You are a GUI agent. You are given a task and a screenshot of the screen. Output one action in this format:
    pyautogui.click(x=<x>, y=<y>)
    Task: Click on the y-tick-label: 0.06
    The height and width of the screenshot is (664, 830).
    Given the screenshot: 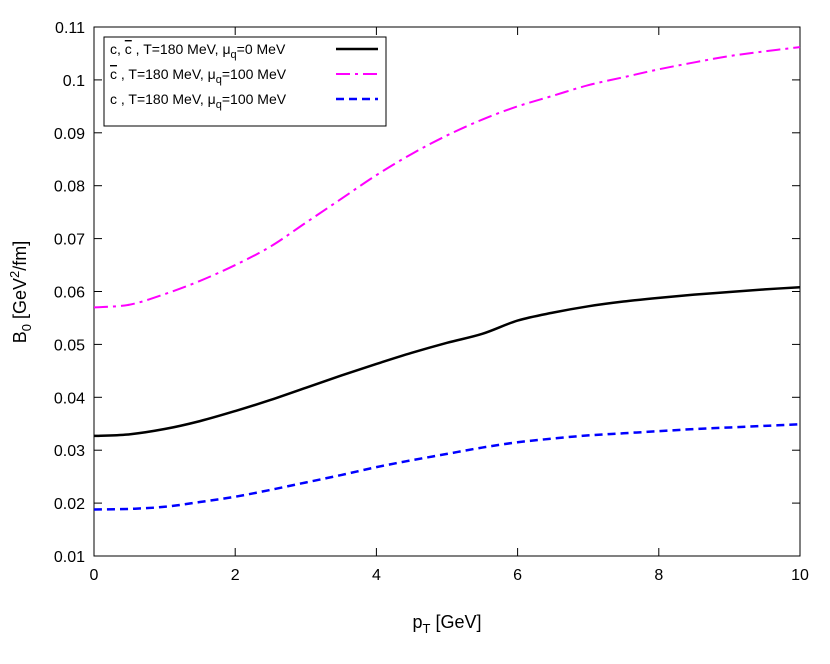 What is the action you would take?
    pyautogui.click(x=69, y=293)
    